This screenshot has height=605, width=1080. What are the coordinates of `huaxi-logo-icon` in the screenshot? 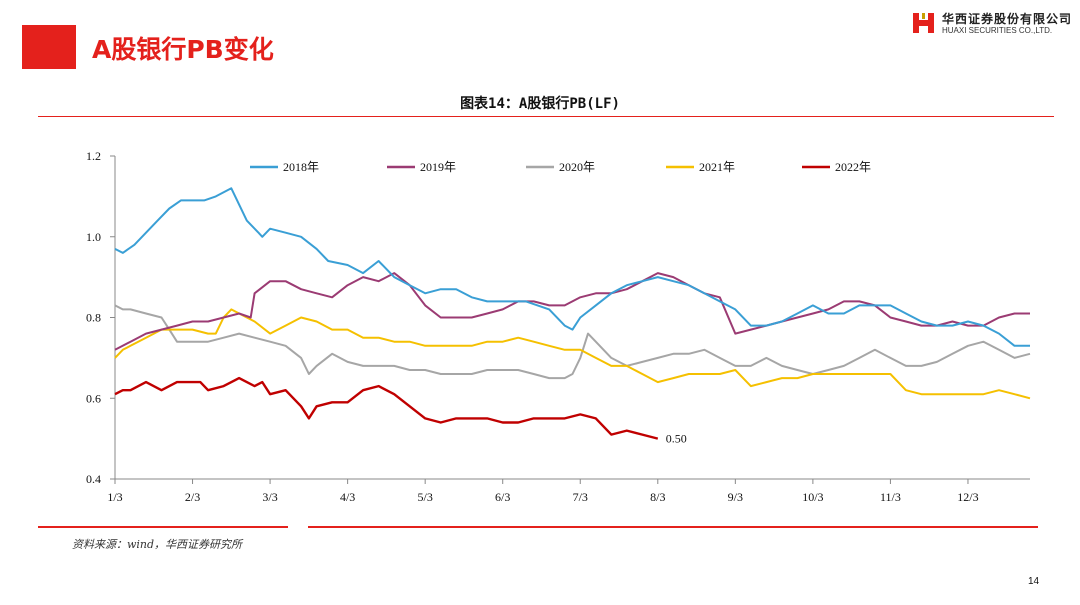 It's located at (923, 23).